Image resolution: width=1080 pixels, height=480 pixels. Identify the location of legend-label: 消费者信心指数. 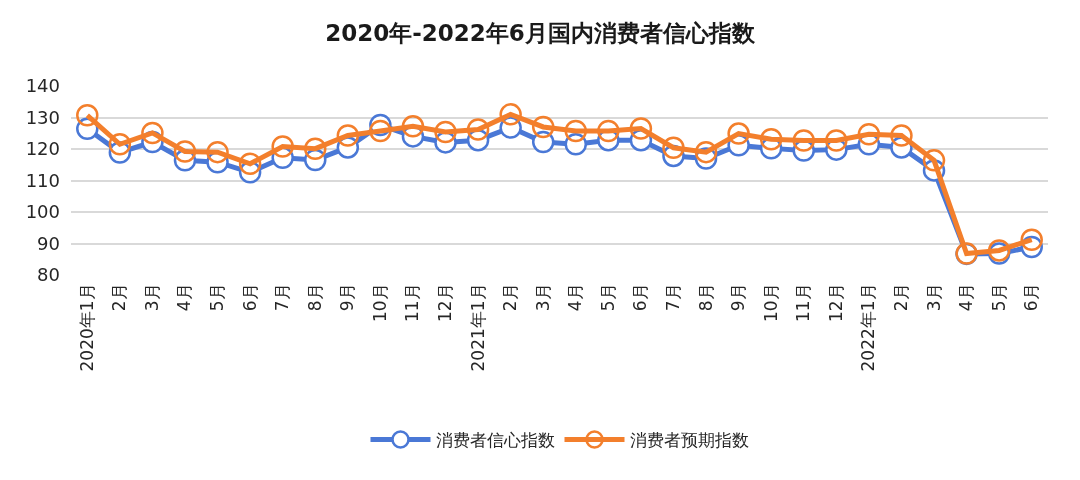
(495, 440).